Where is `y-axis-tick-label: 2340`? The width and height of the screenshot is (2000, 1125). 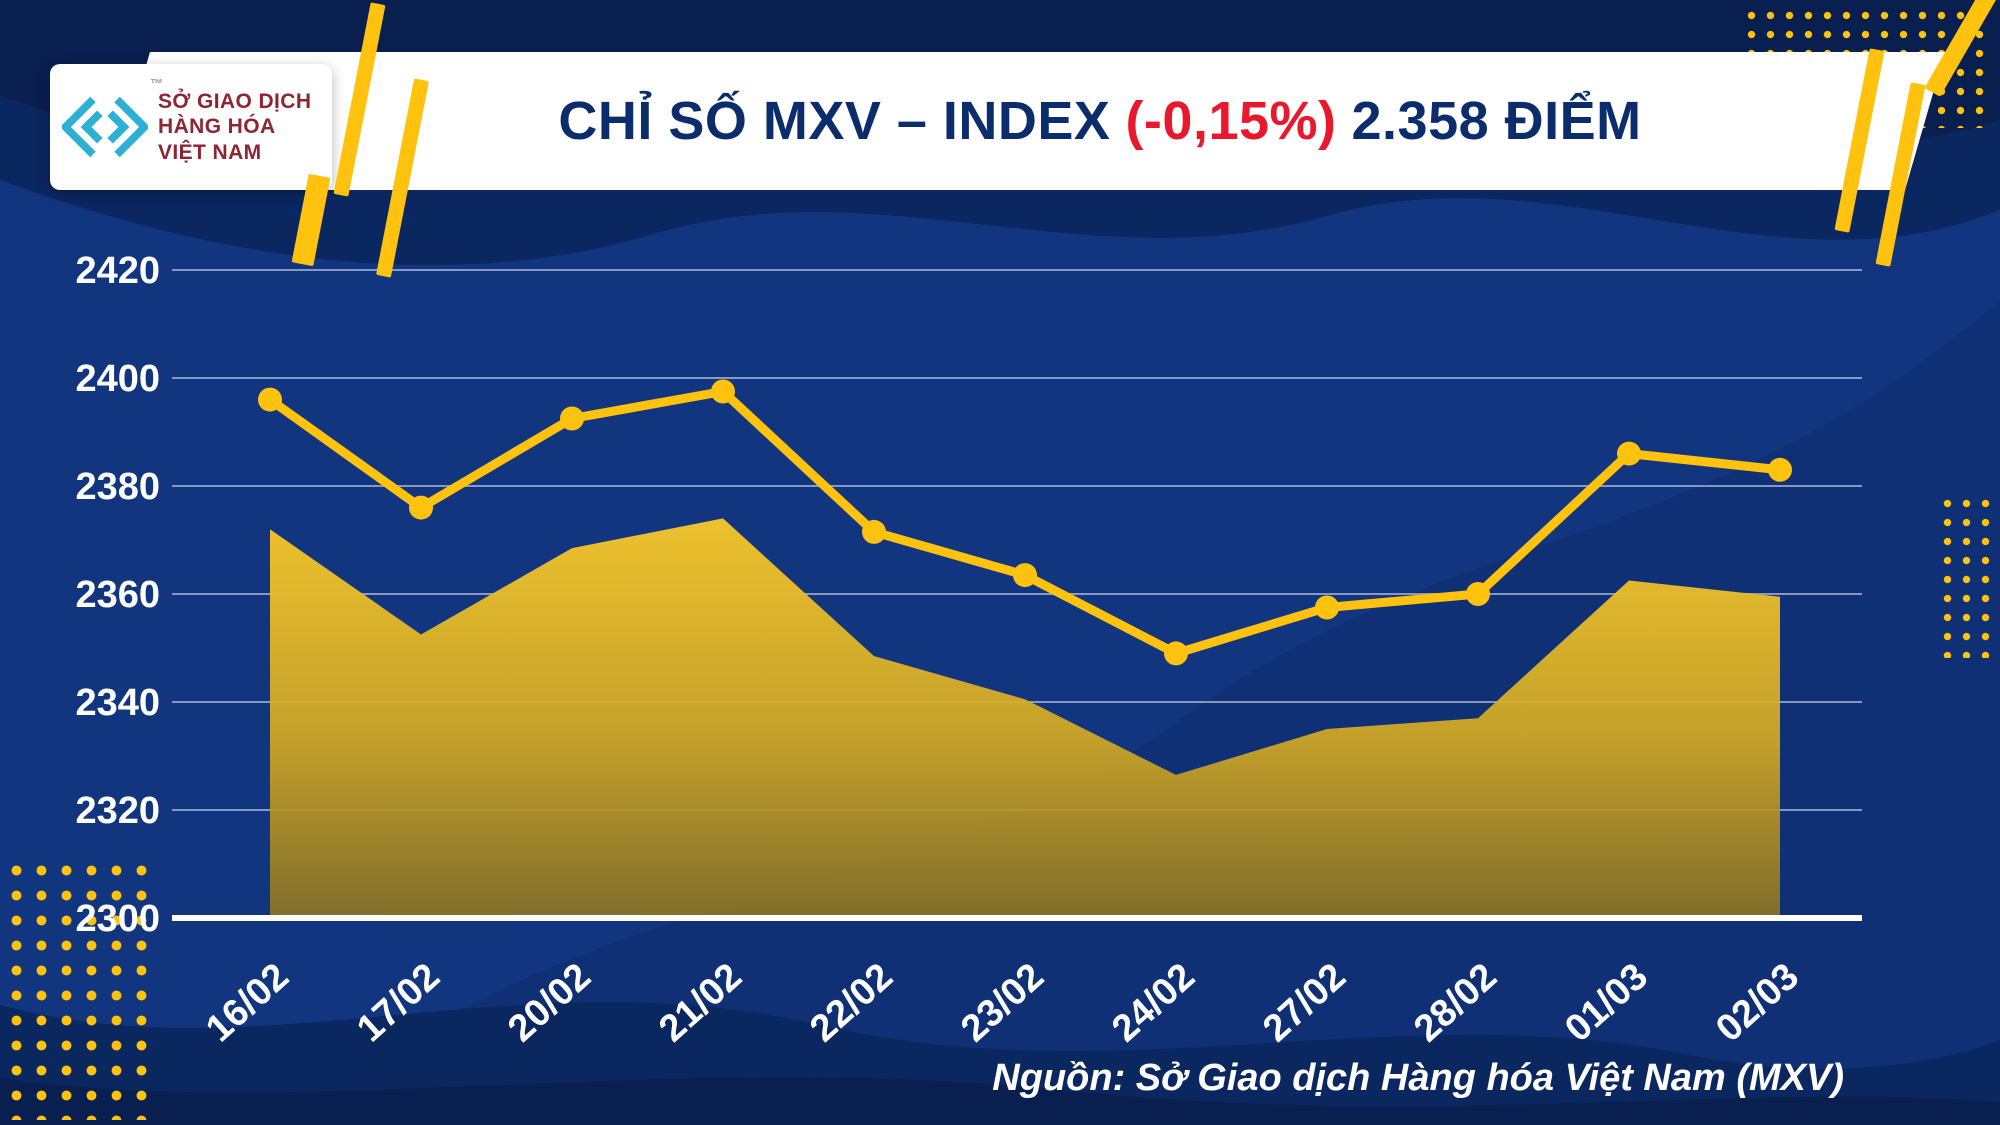 y-axis-tick-label: 2340 is located at coordinates (117, 703).